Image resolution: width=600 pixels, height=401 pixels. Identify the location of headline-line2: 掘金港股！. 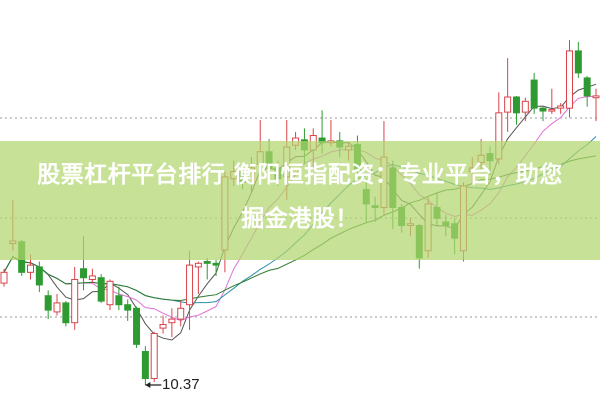
(300, 219).